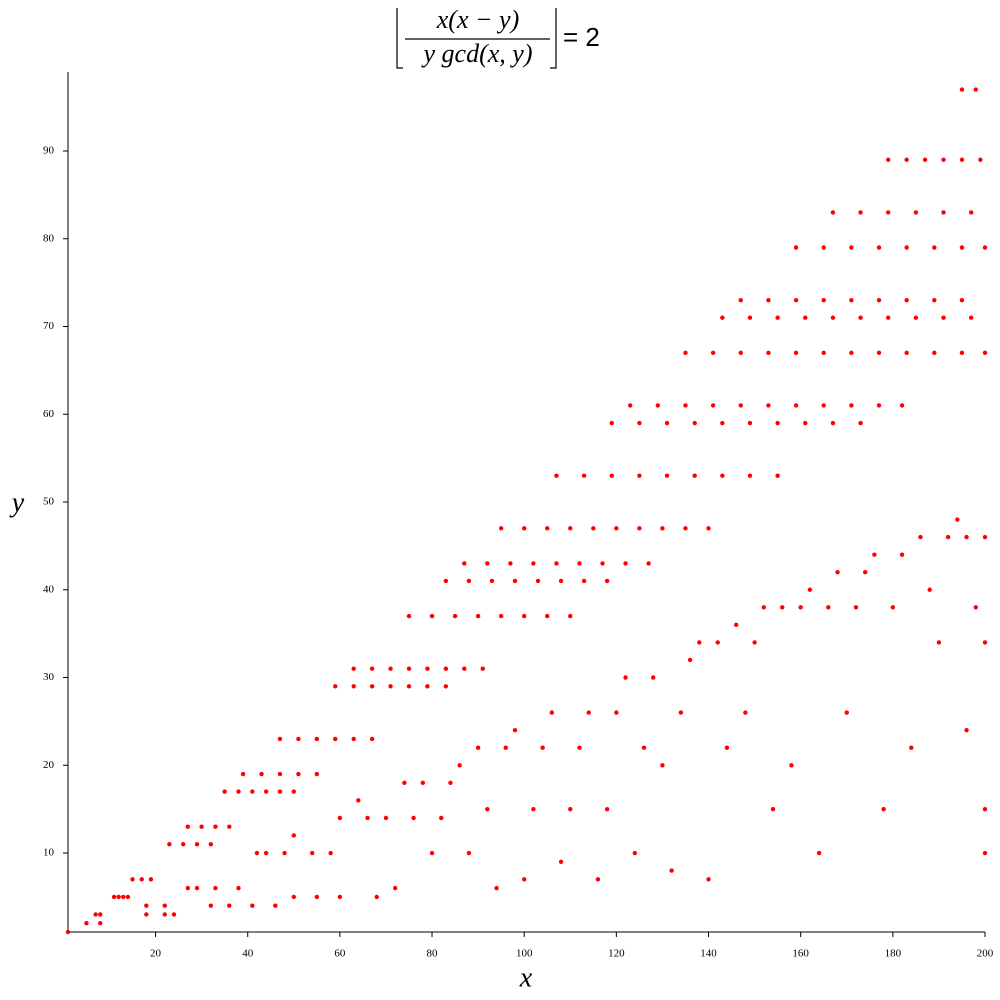 The width and height of the screenshot is (1000, 1000). Describe the element at coordinates (340, 954) in the screenshot. I see `x-tick-label: 60` at that location.